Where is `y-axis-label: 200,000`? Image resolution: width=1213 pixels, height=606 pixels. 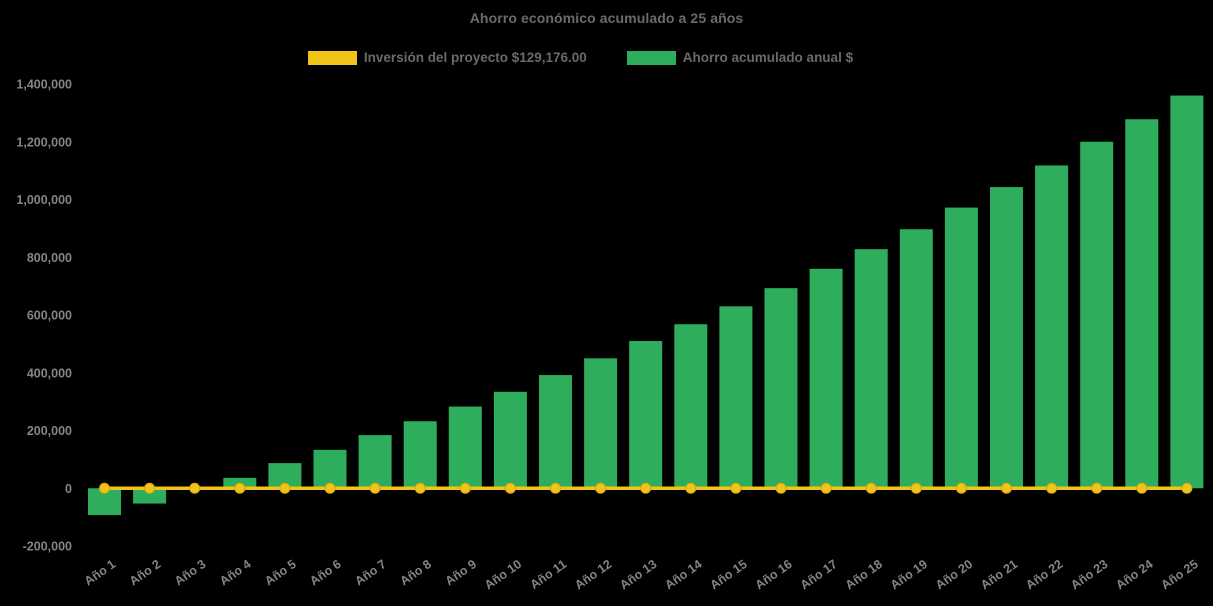 y-axis-label: 200,000 is located at coordinates (49, 431).